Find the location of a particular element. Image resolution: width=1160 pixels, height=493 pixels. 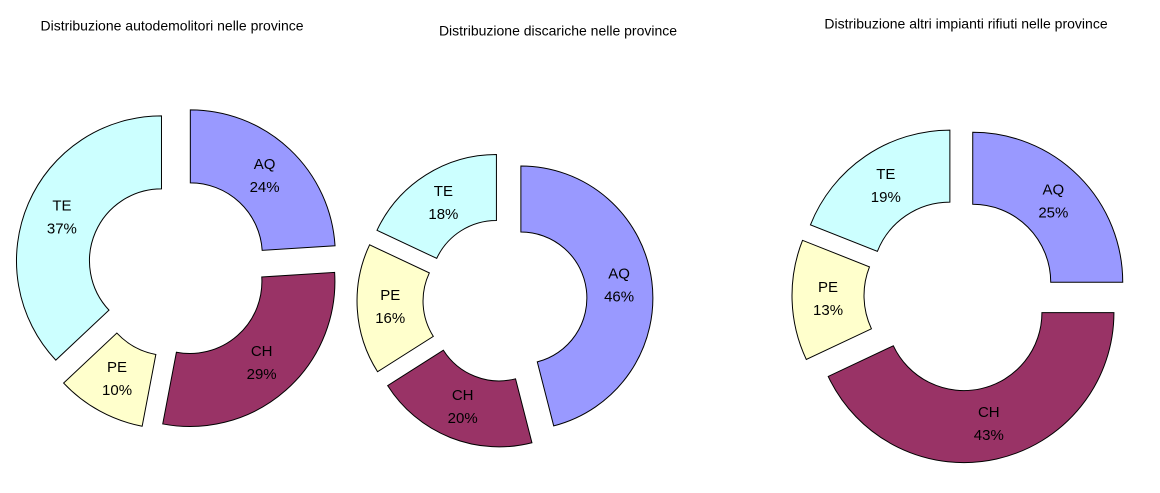

segment-value: 20% is located at coordinates (463, 418).